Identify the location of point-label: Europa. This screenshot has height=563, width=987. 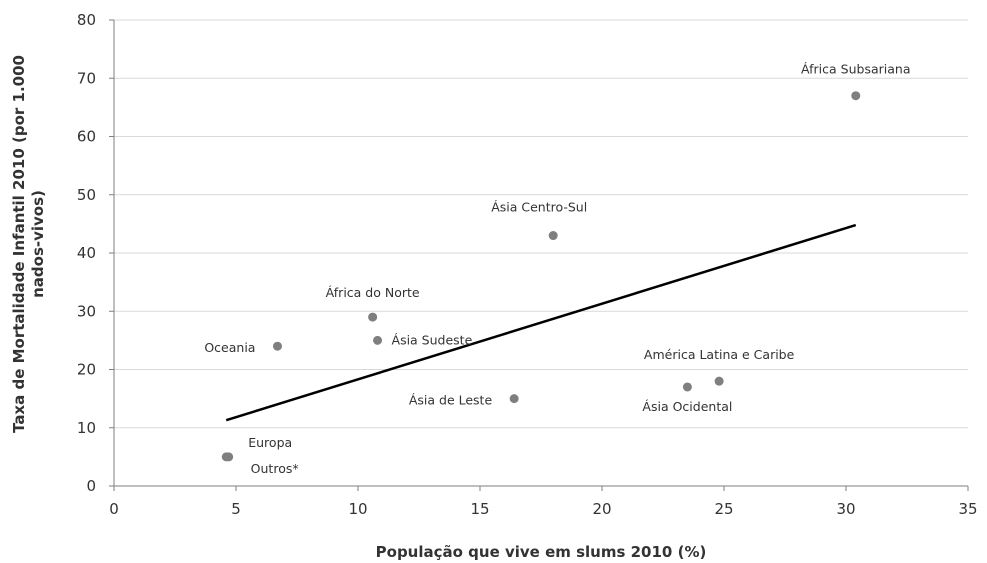
(270, 442).